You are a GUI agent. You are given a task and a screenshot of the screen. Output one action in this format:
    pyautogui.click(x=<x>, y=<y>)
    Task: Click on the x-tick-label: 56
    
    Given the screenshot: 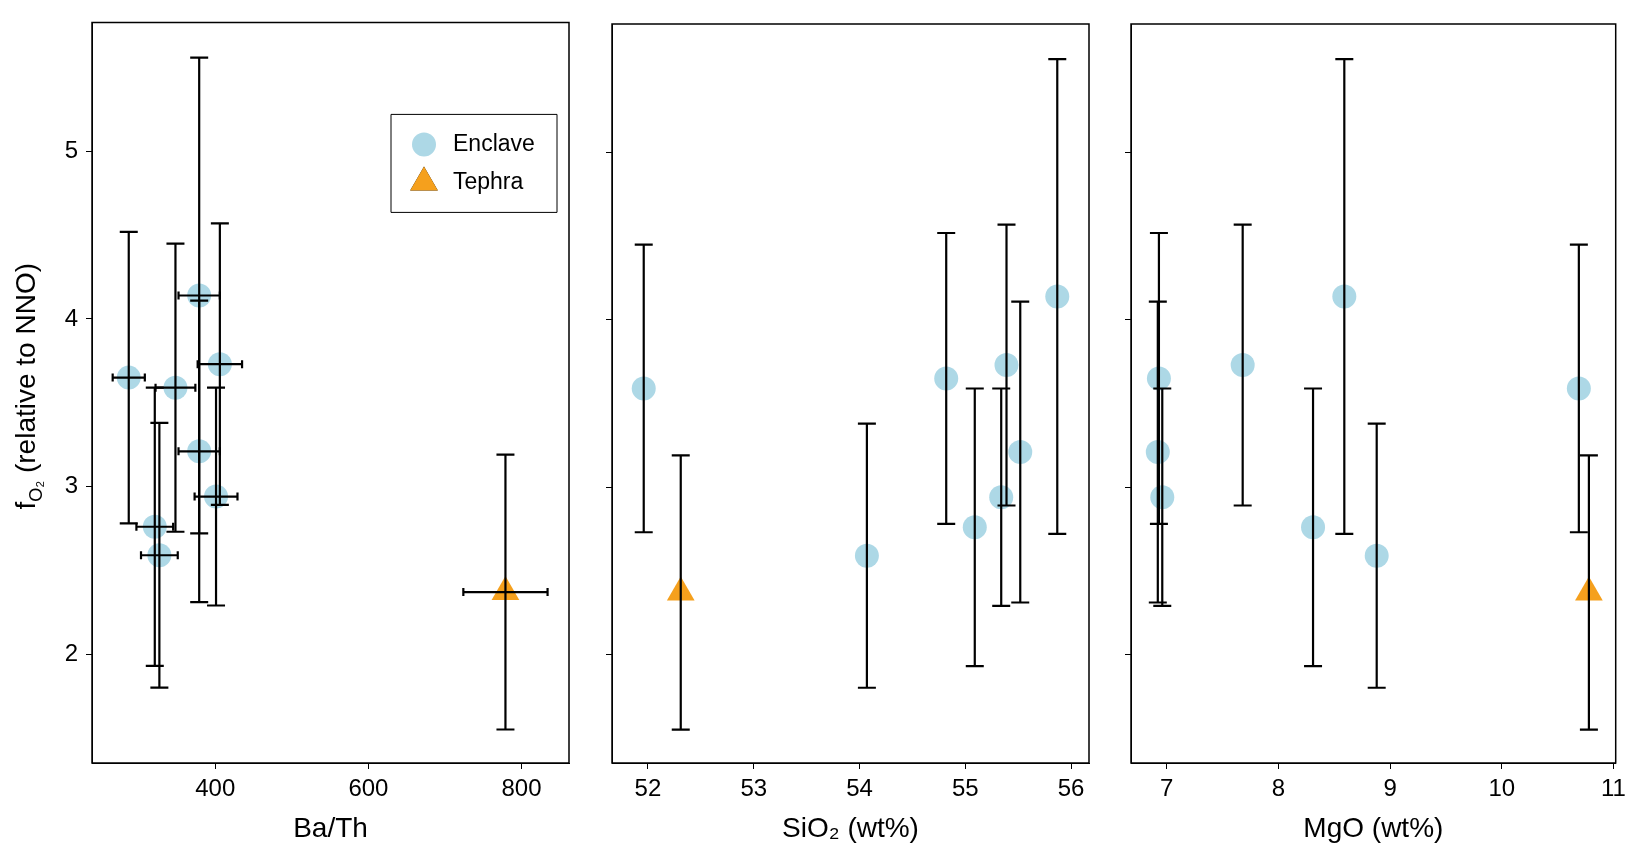 What is the action you would take?
    pyautogui.click(x=1071, y=788)
    